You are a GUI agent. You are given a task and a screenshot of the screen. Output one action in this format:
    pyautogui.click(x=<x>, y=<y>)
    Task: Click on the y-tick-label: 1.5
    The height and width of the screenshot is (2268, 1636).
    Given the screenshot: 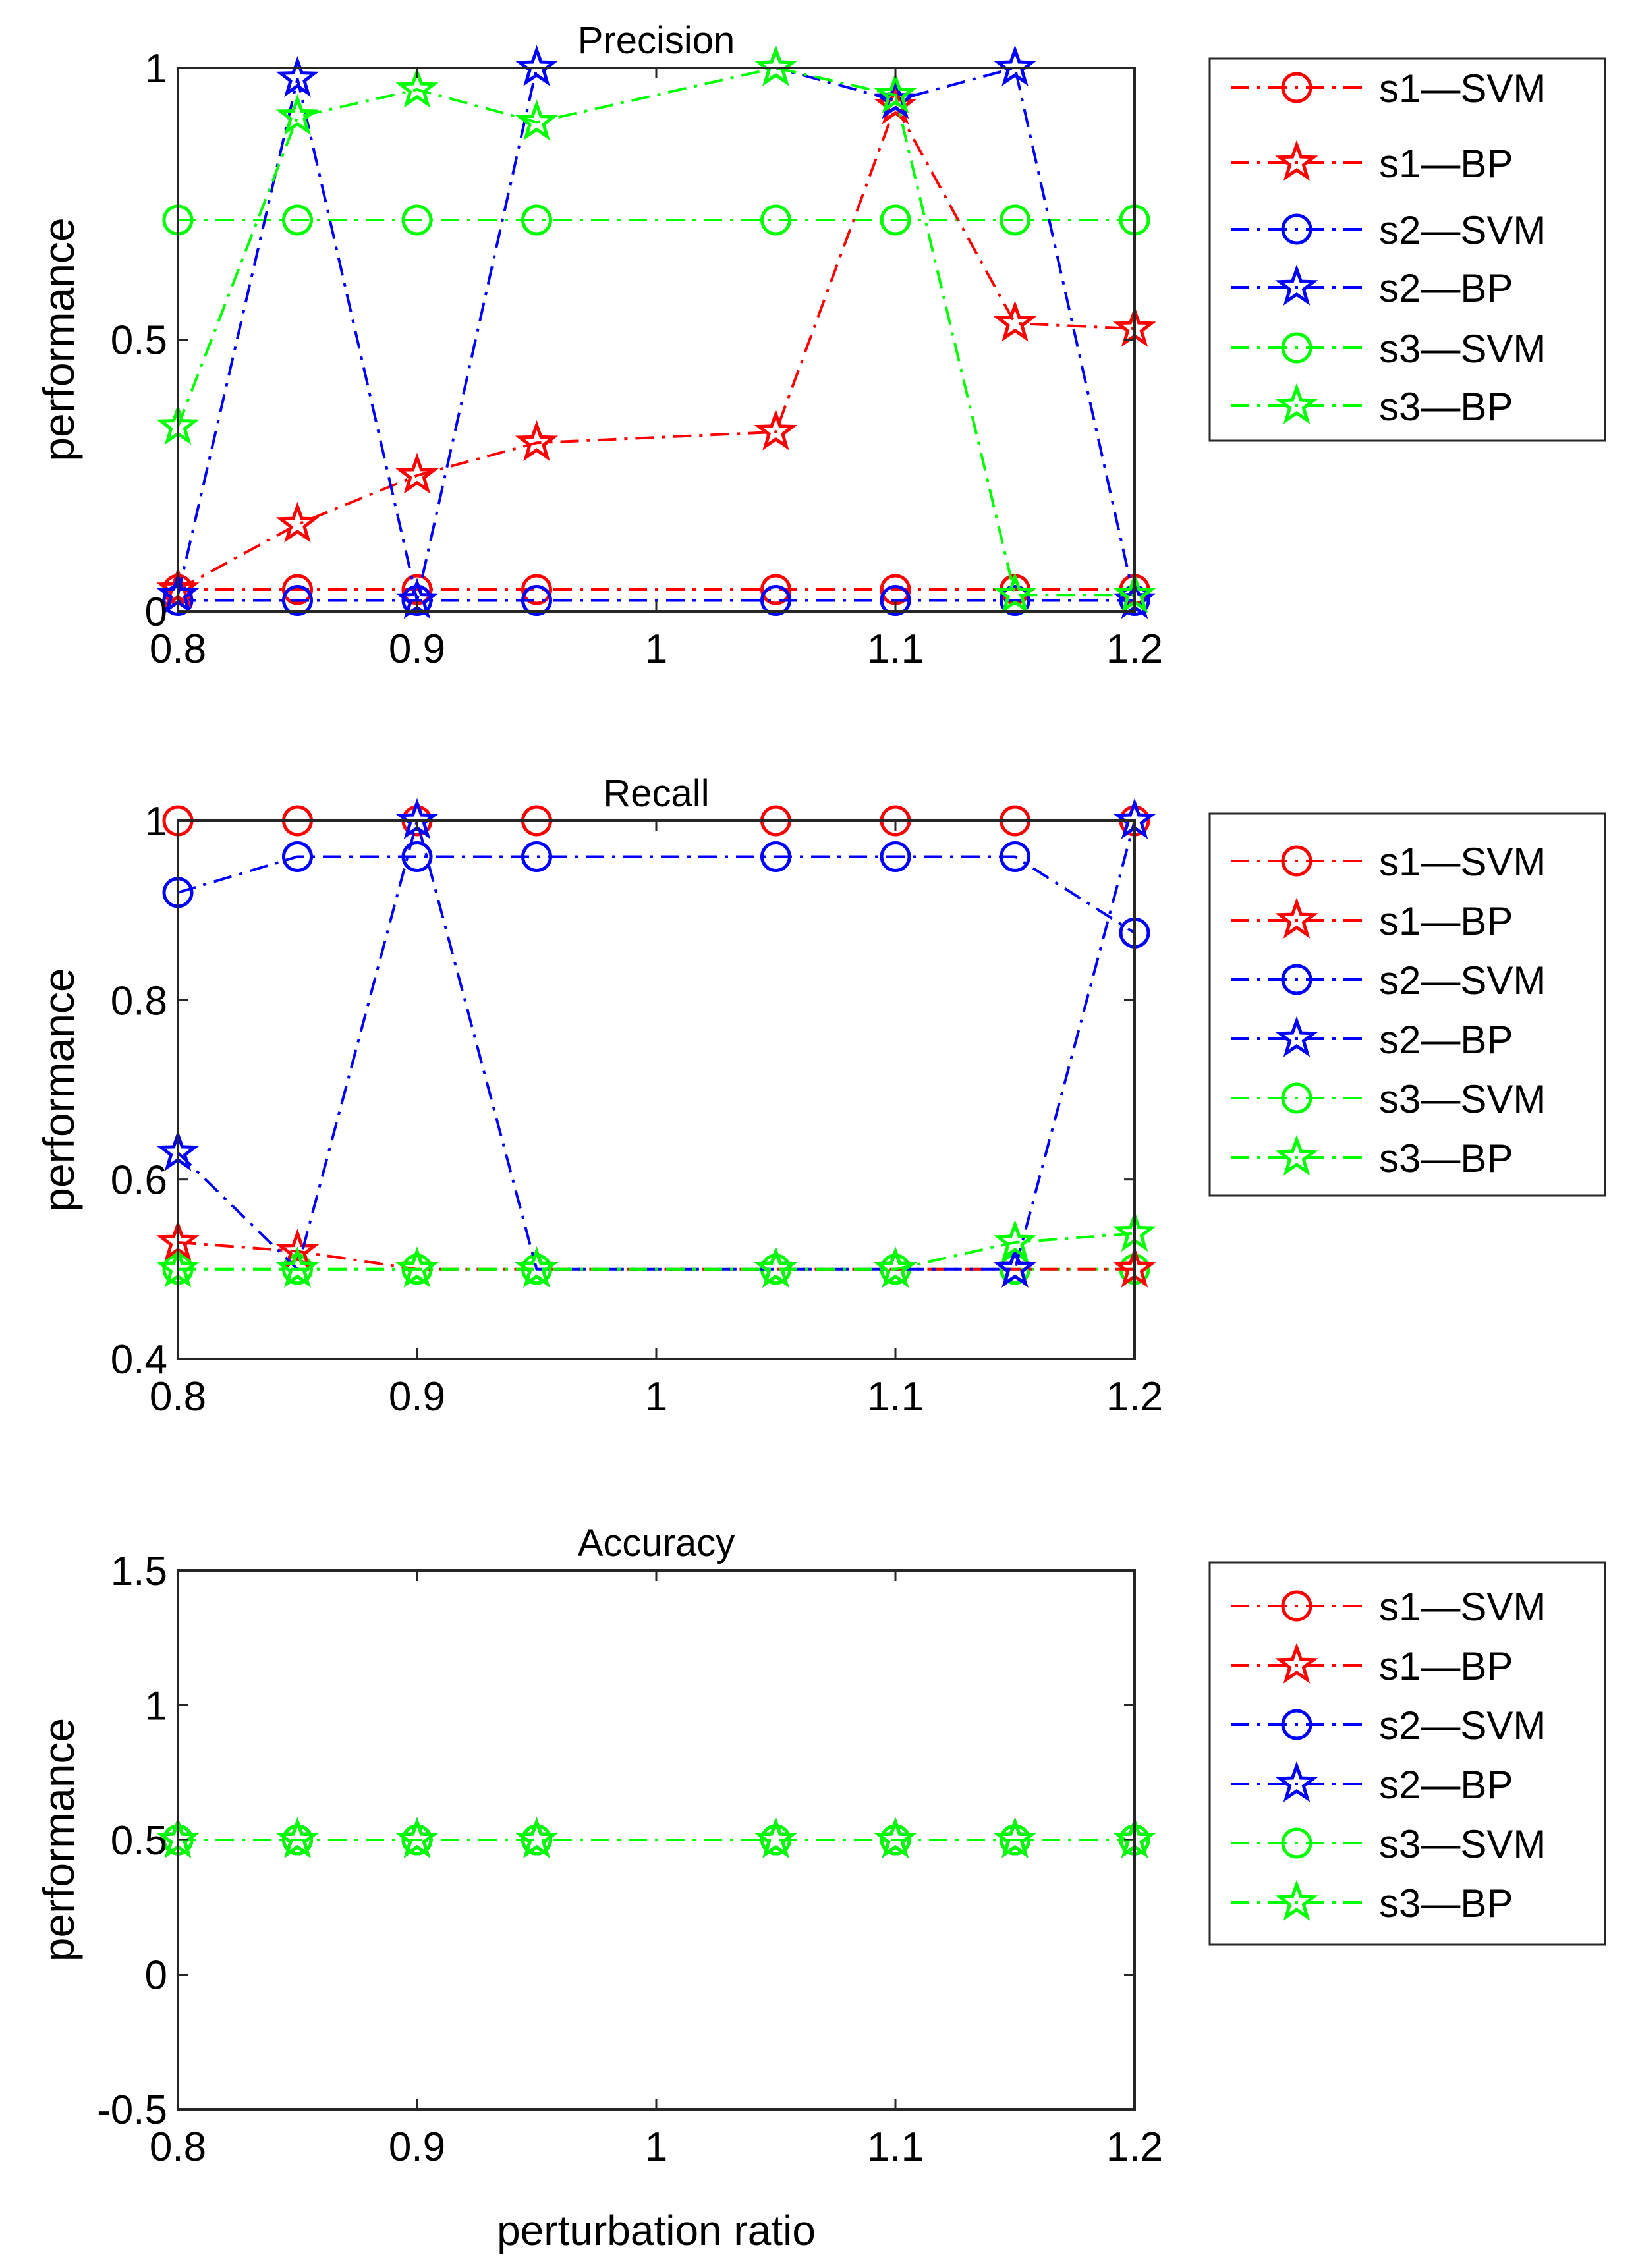 What is the action you would take?
    pyautogui.click(x=139, y=1571)
    